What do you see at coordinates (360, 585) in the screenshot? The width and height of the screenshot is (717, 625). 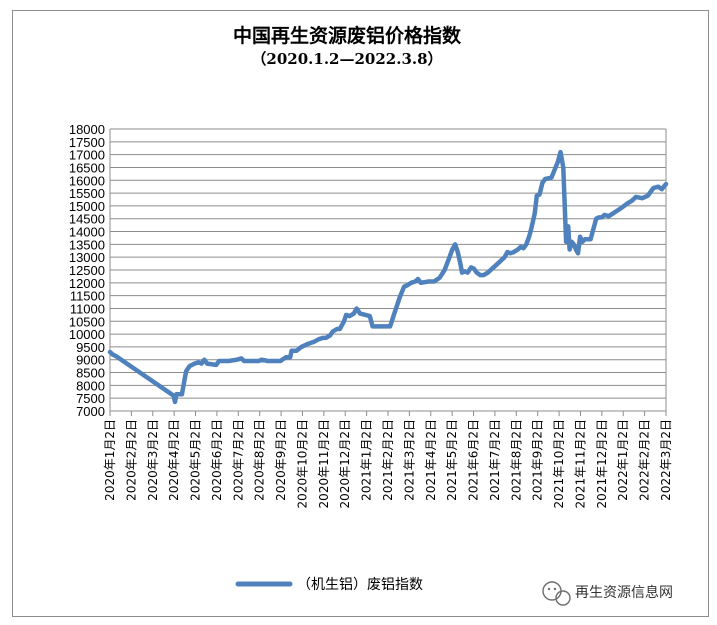 I see `legend-label: （机生铝）废铝指数` at bounding box center [360, 585].